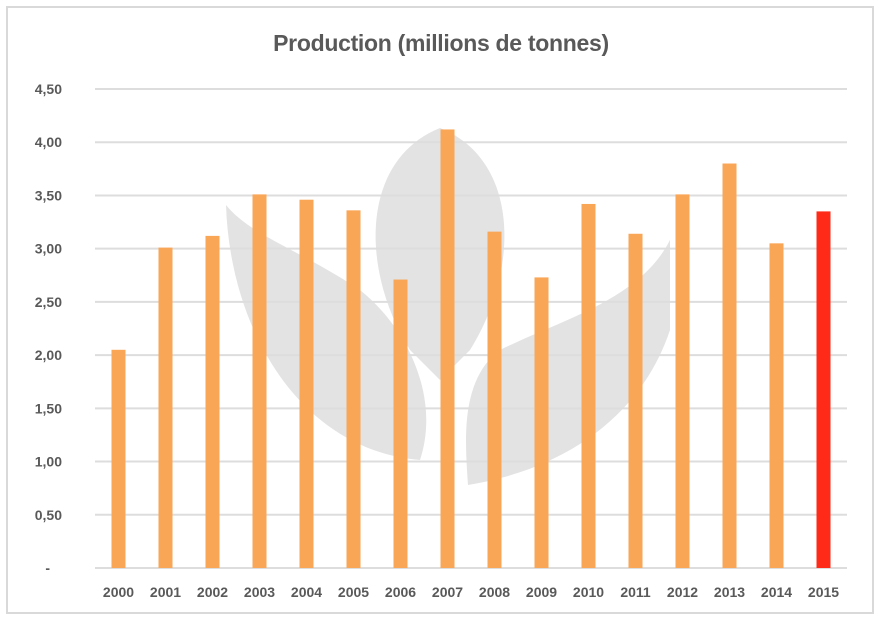  What do you see at coordinates (729, 592) in the screenshot?
I see `x-tick-label: 2013` at bounding box center [729, 592].